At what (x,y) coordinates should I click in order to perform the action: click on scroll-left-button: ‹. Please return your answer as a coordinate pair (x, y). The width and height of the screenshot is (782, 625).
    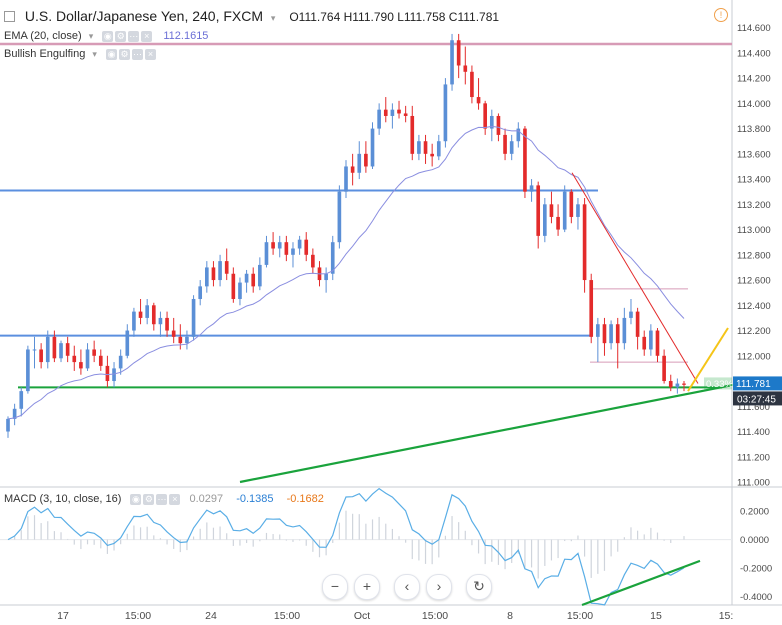
    Looking at the image, I should click on (407, 587).